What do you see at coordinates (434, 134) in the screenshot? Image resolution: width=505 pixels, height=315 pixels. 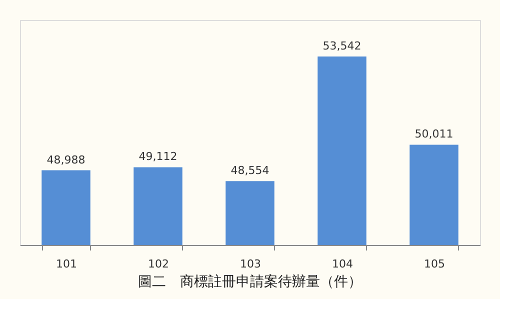 I see `data-label: 50,011` at bounding box center [434, 134].